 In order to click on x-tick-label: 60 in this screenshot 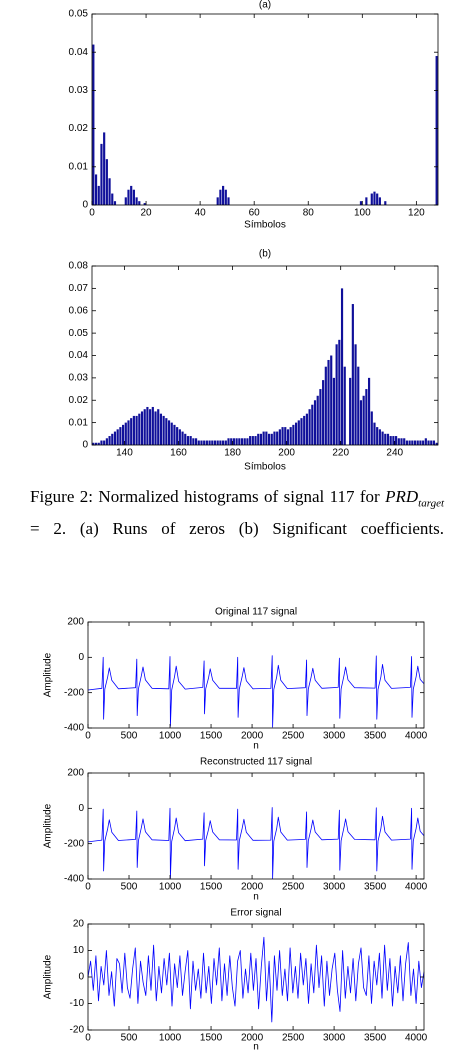, I will do `click(255, 213)`.